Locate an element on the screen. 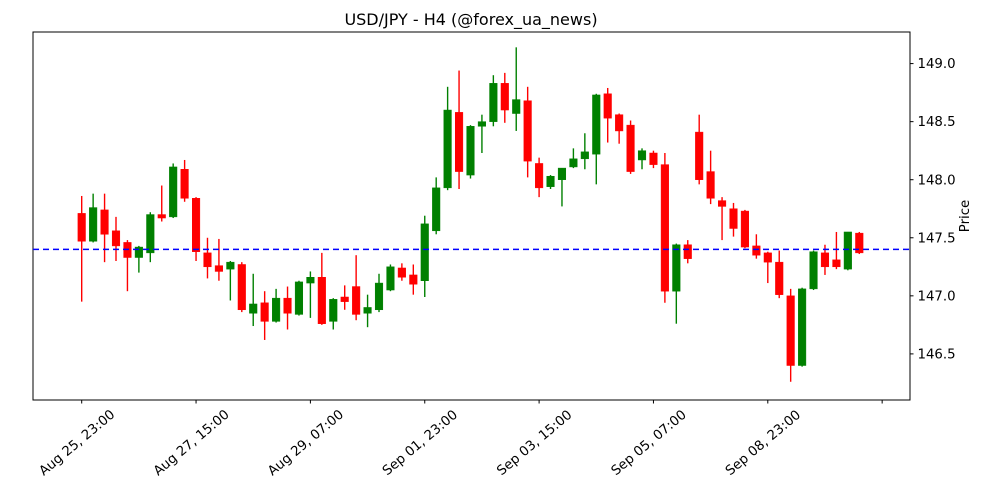  x-tick-label: Aug 27, 15:00 is located at coordinates (192, 443).